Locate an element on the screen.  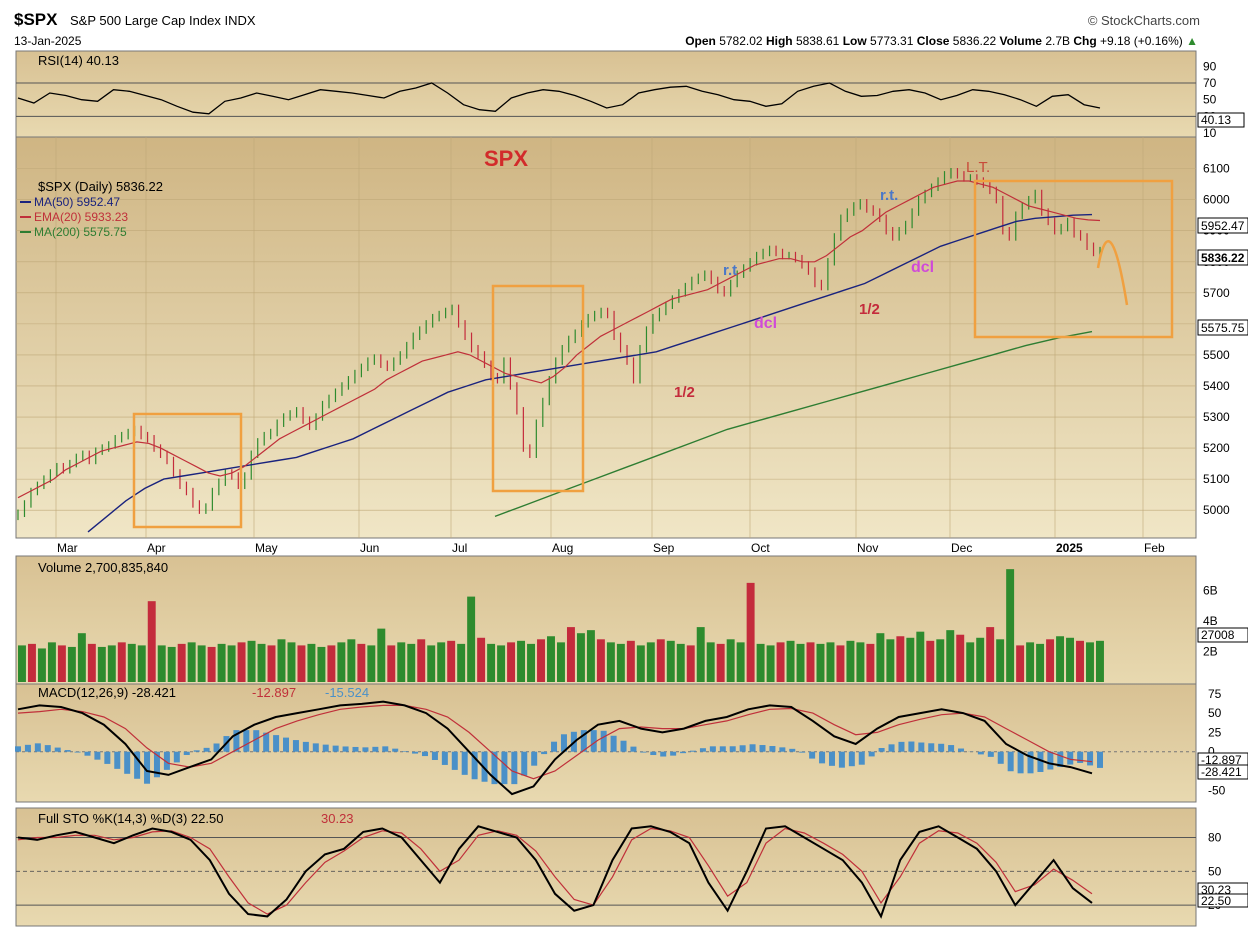
brand-label: © StockCharts.com is located at coordinates (1143, 20).